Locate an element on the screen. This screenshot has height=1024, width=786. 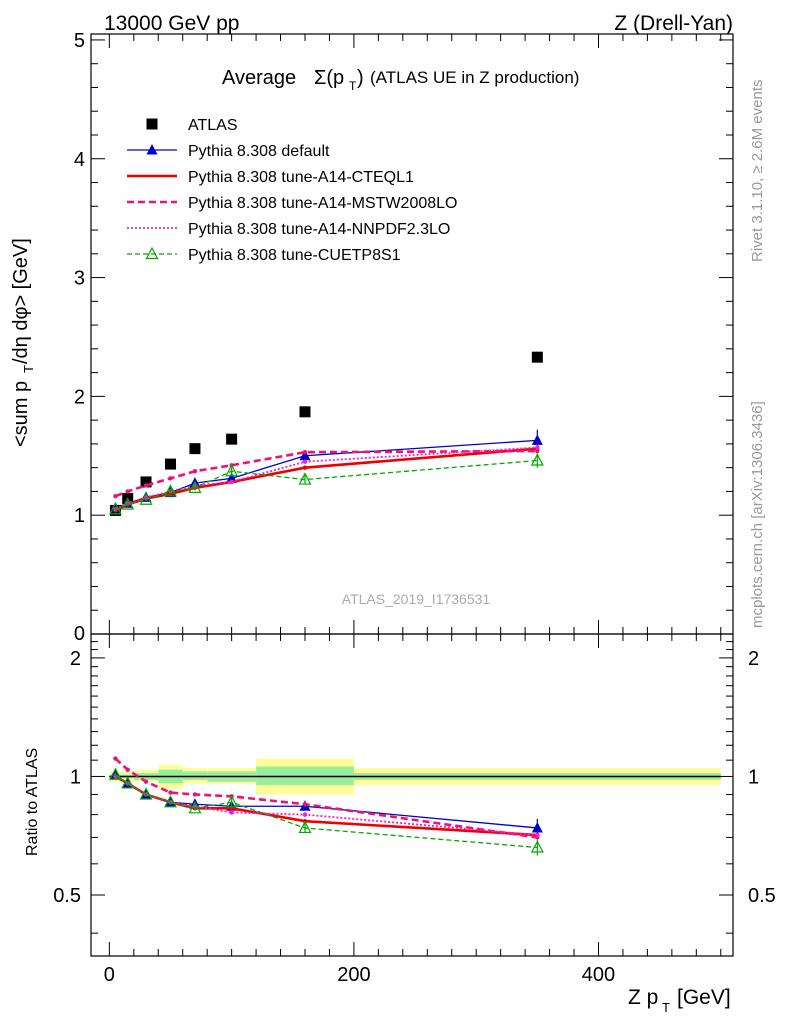
y-tick-label-right: 2 is located at coordinates (753, 659).